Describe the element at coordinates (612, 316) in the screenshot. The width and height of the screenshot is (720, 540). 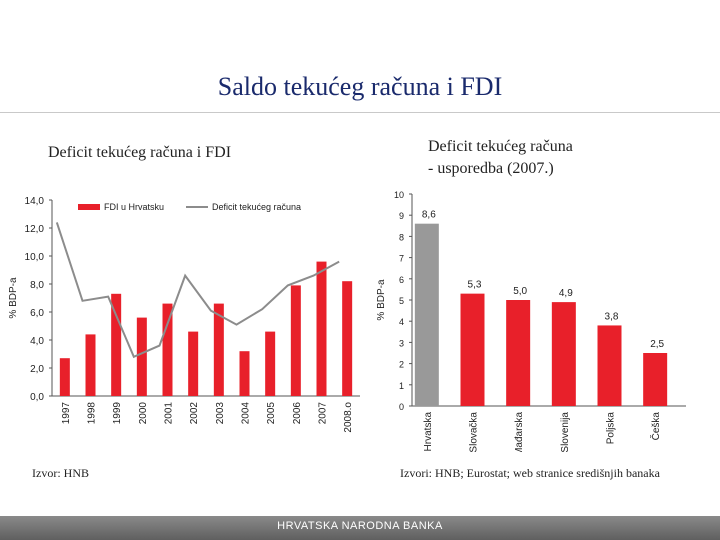
I see `data-label: 3,8` at that location.